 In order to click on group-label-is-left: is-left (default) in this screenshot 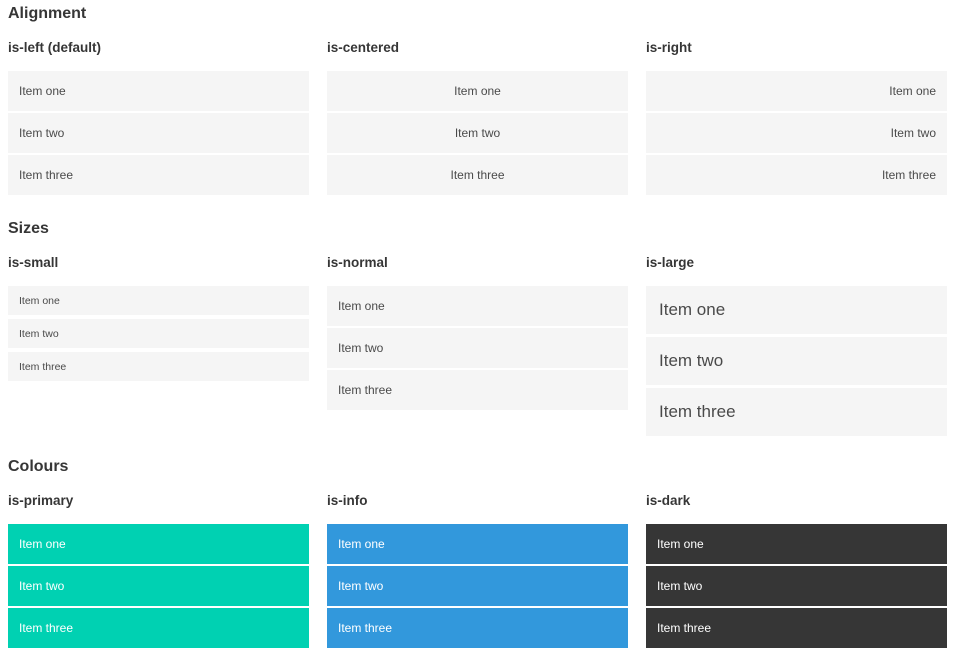, I will do `click(54, 47)`.